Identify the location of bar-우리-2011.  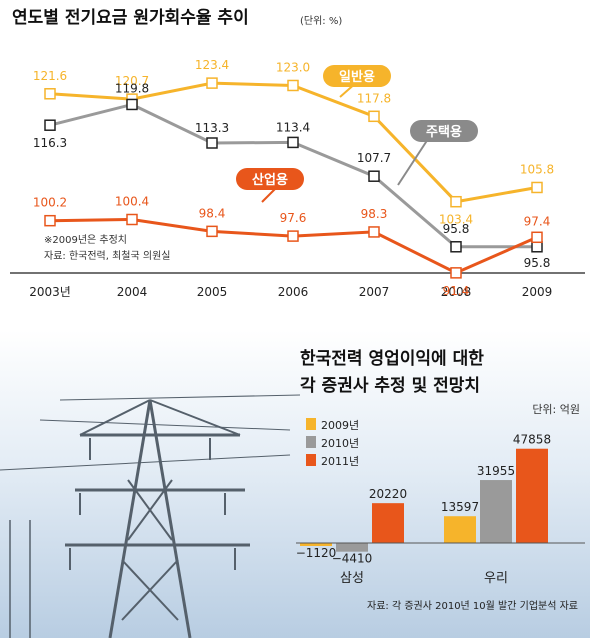
(532, 495).